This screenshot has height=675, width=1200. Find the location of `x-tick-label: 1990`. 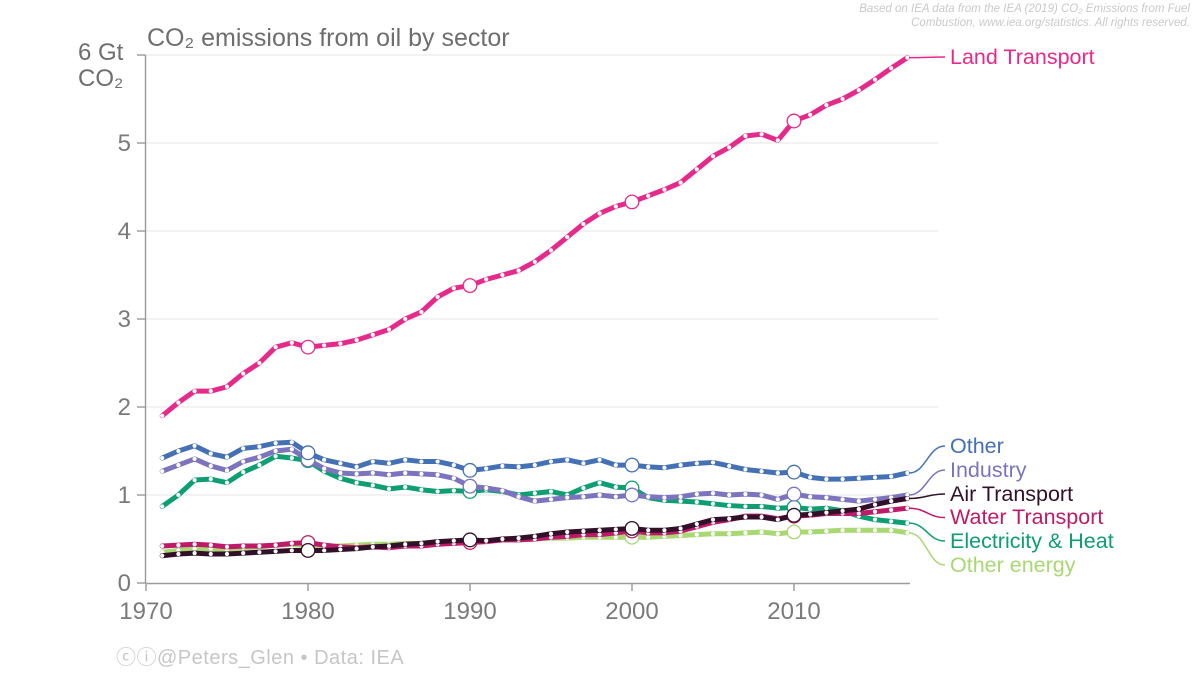

x-tick-label: 1990 is located at coordinates (469, 611).